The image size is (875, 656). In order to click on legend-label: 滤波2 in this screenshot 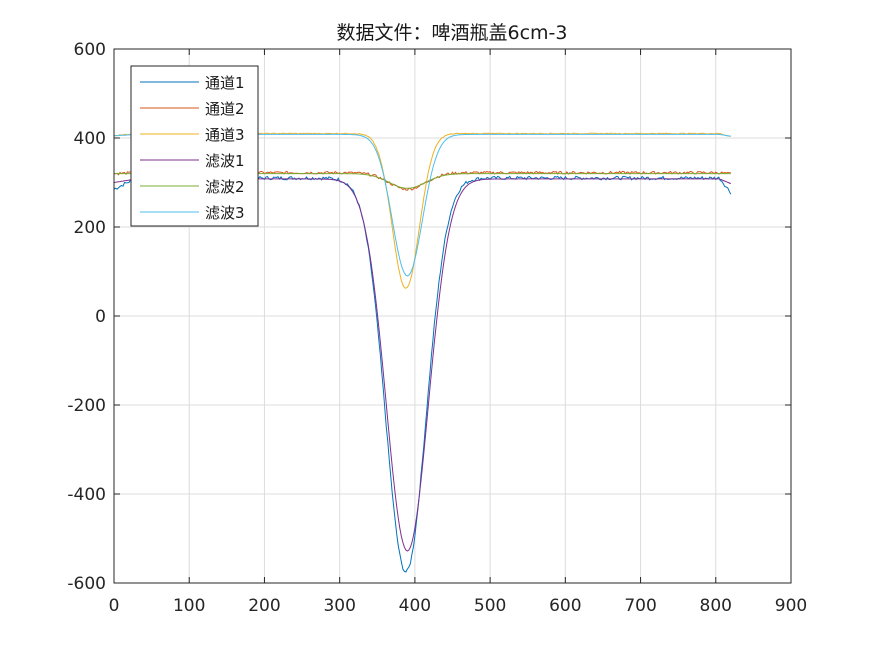, I will do `click(225, 187)`.